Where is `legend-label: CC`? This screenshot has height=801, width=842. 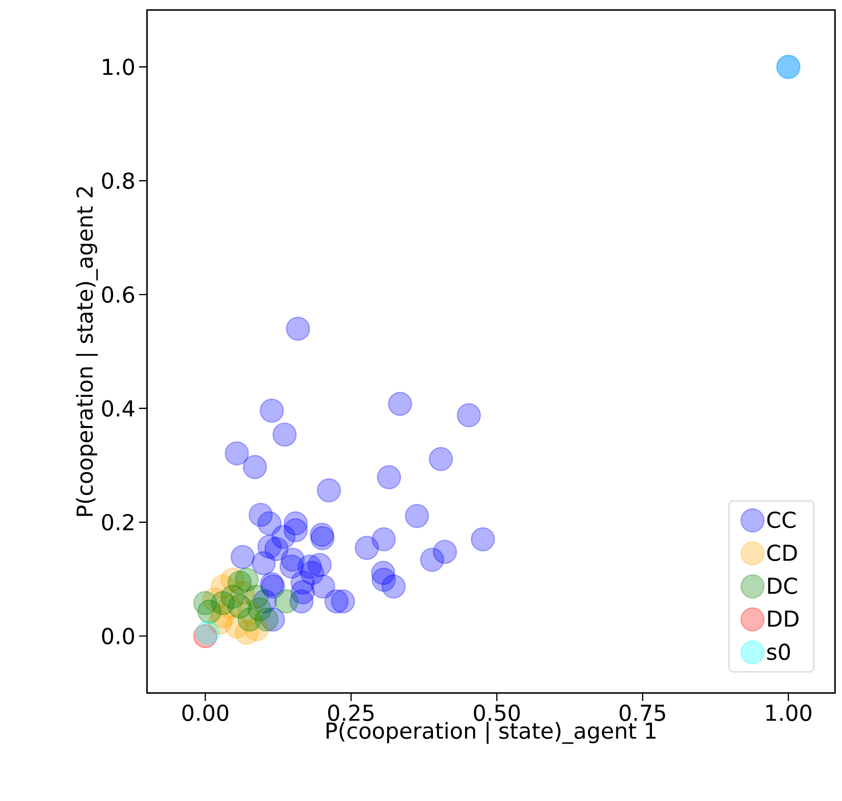
legend-label: CC is located at coordinates (781, 520).